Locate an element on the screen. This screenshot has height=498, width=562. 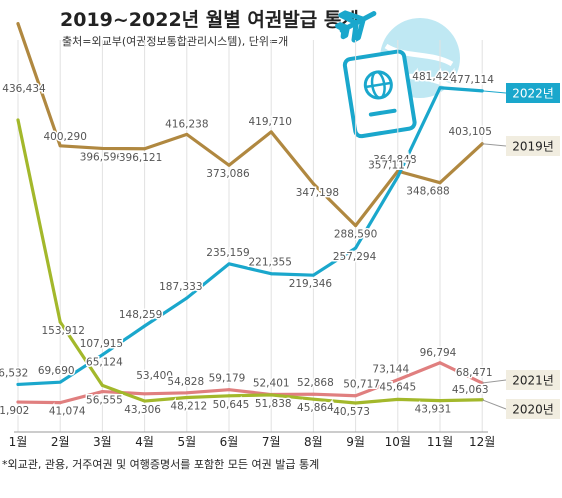
data-label: 257,294 is located at coordinates (355, 257).